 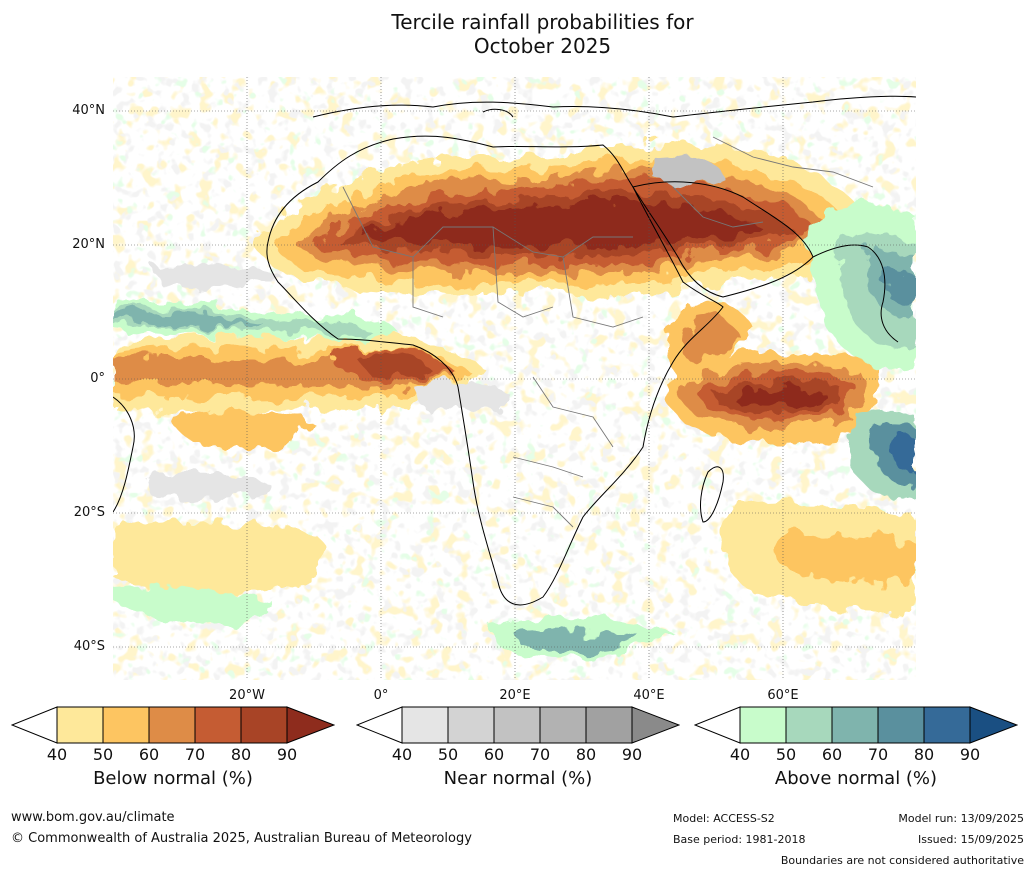 I want to click on model-name: Model: ACCESS-S2, so click(x=724, y=818).